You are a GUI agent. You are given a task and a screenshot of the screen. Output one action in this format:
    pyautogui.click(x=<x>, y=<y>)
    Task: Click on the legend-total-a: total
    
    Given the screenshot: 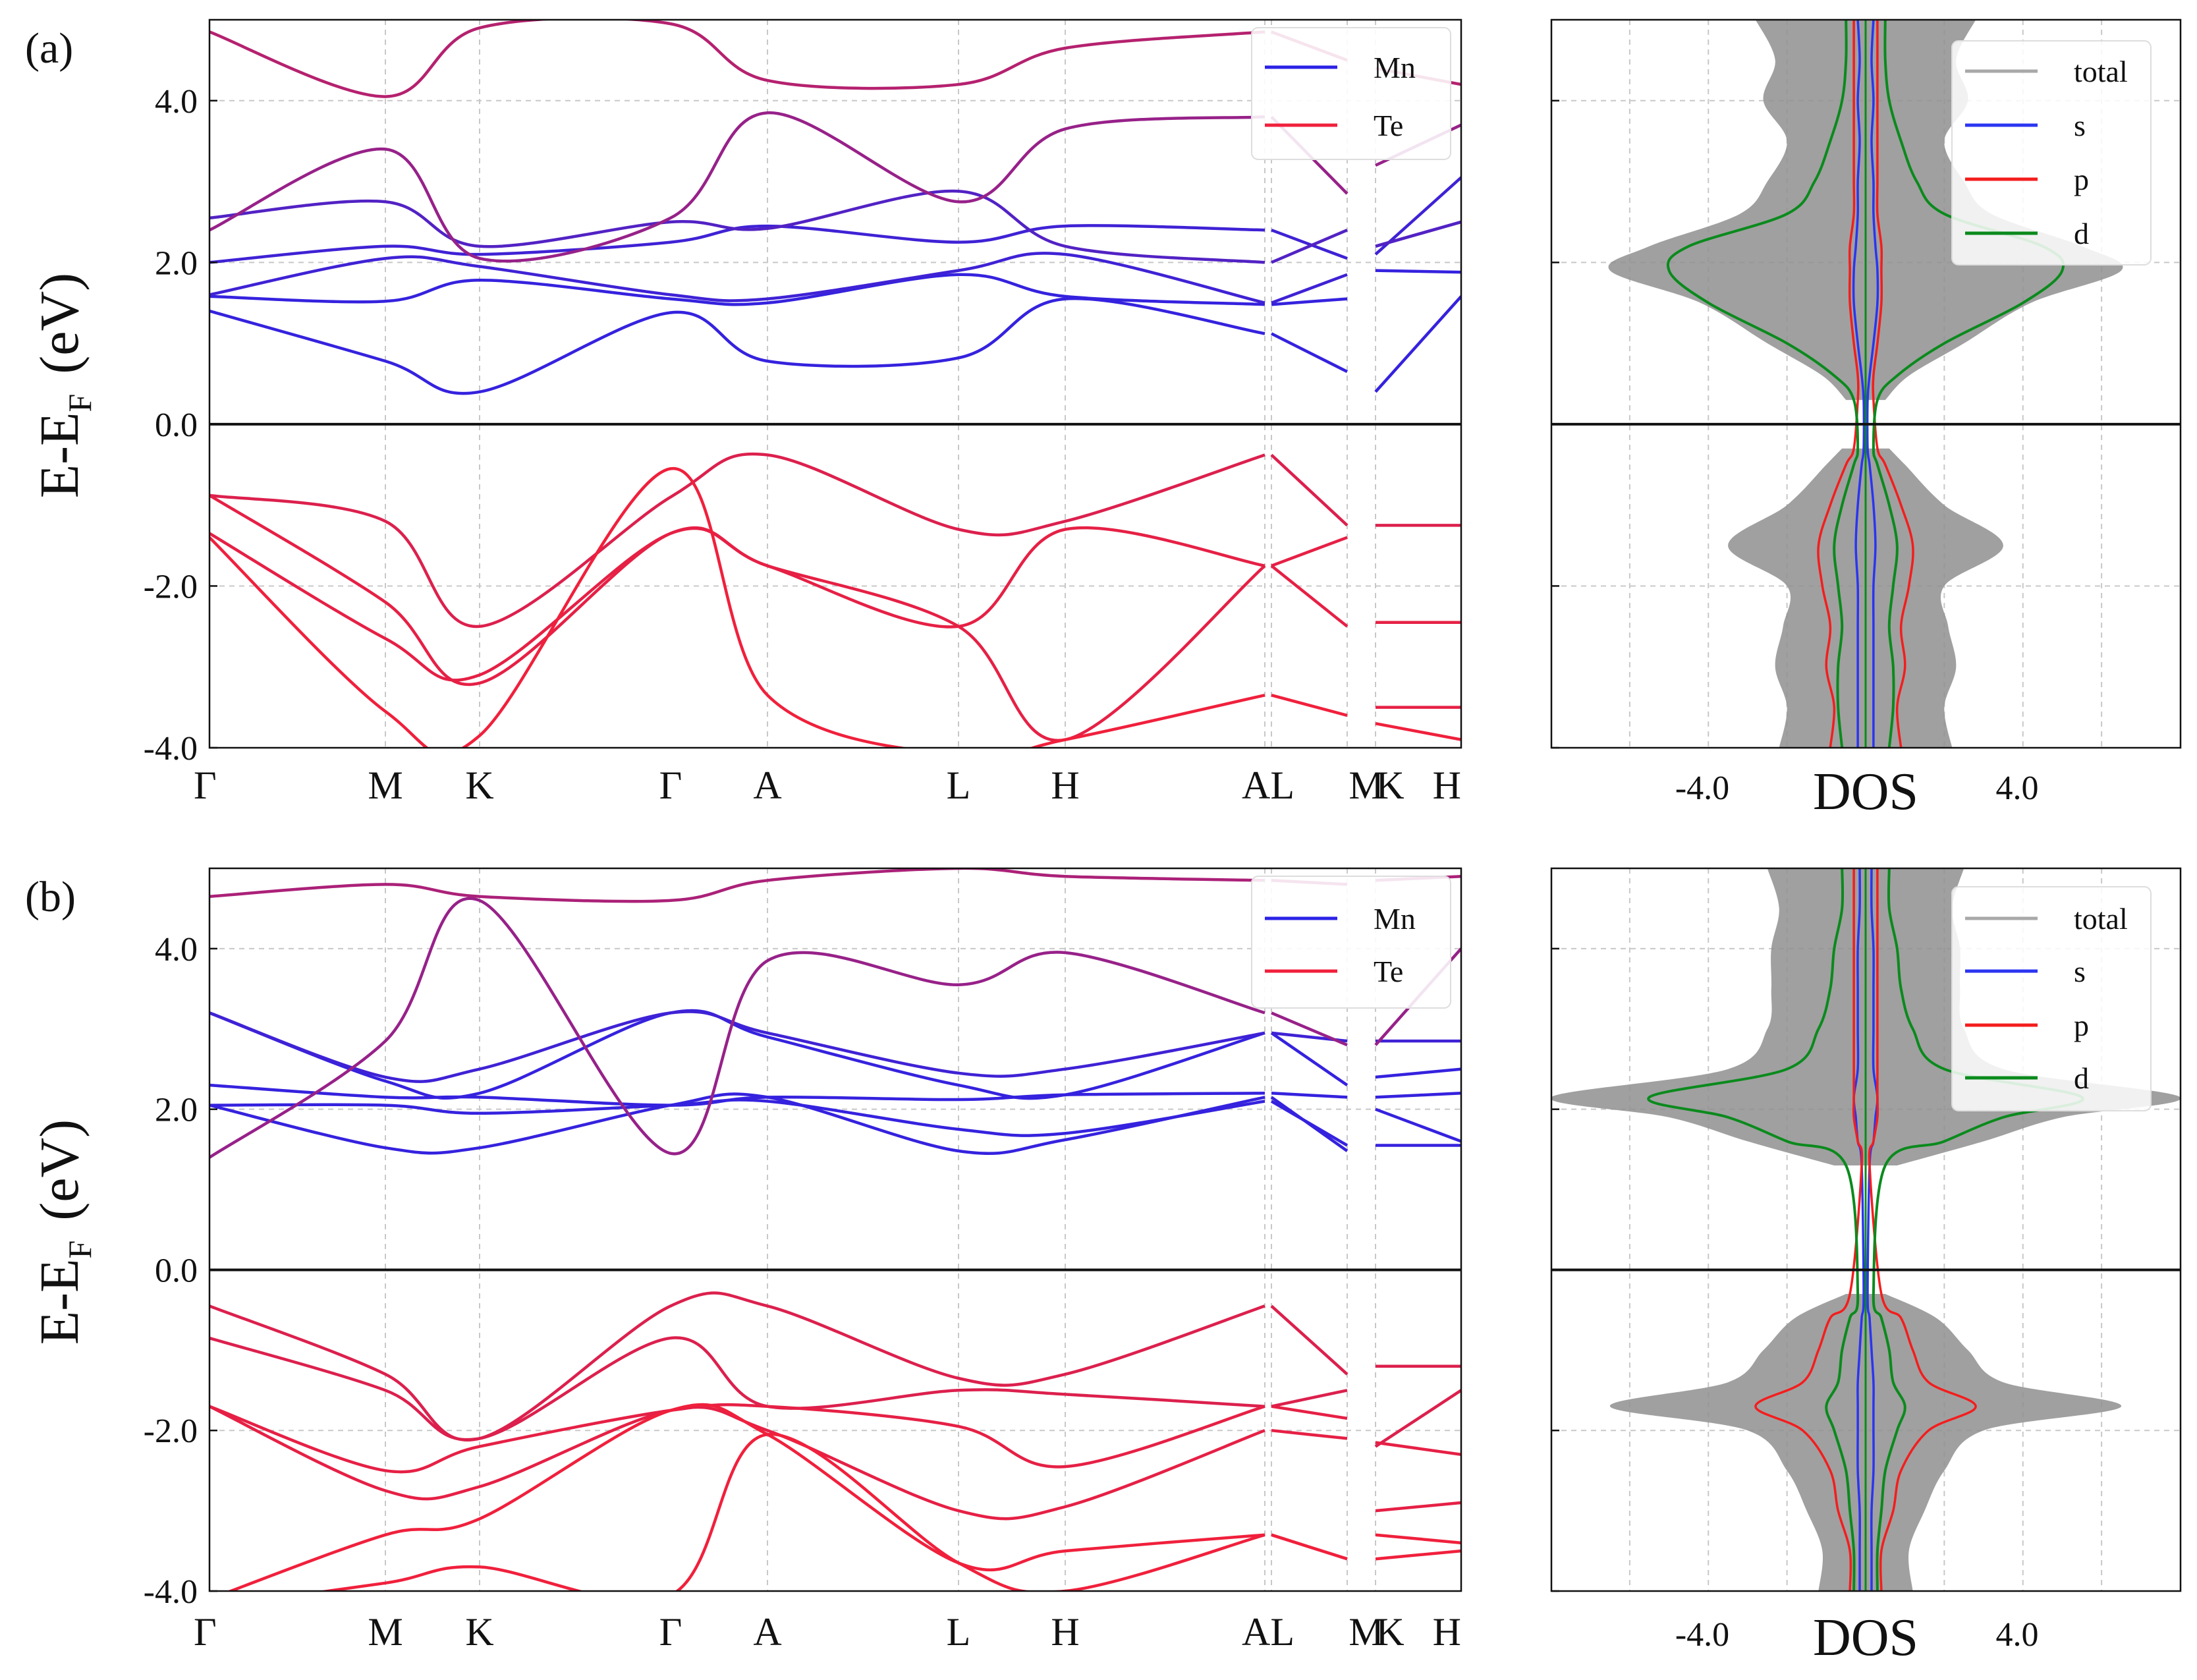 What is the action you would take?
    pyautogui.click(x=2101, y=71)
    